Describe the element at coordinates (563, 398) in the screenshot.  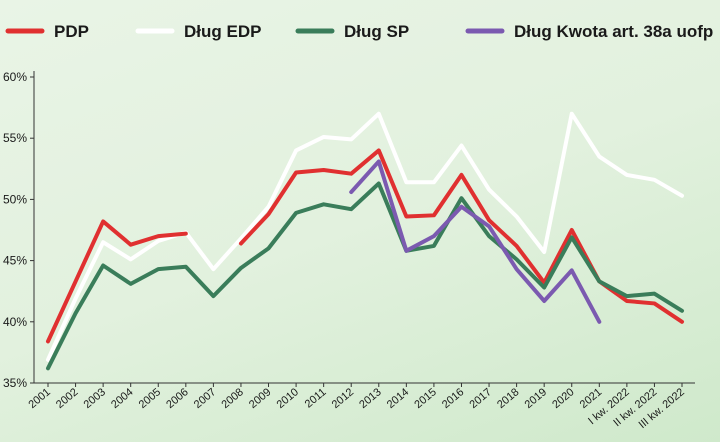
I see `x-tick-label: 2020` at that location.